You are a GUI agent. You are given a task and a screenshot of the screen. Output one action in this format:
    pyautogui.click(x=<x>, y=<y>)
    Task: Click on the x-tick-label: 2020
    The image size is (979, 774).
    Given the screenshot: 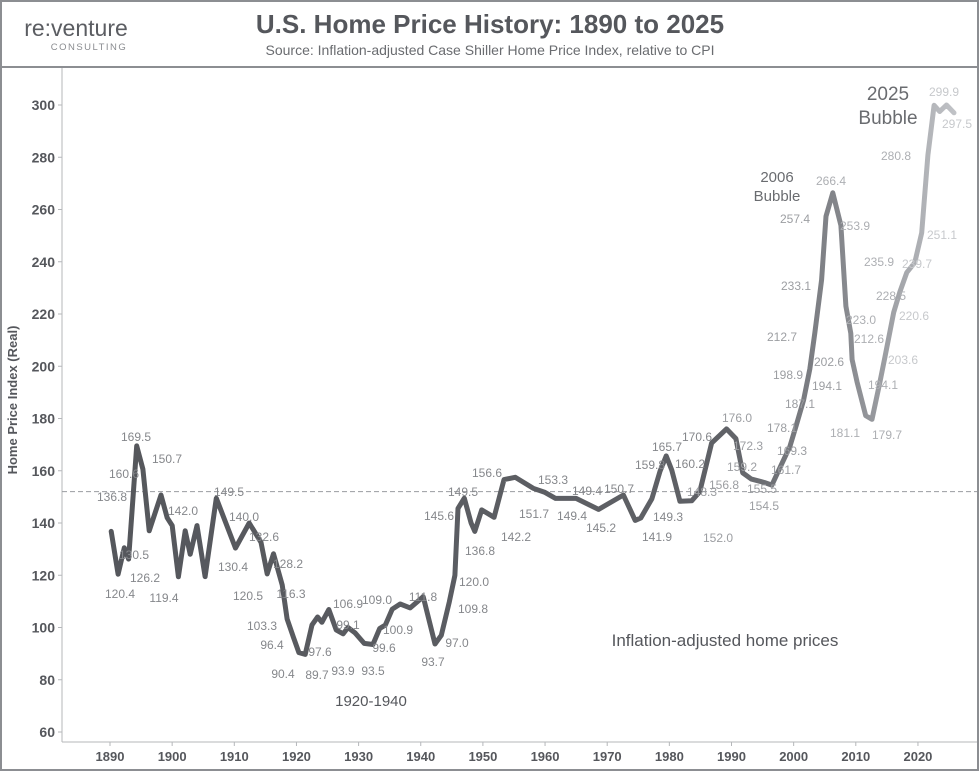 What is the action you would take?
    pyautogui.click(x=917, y=756)
    